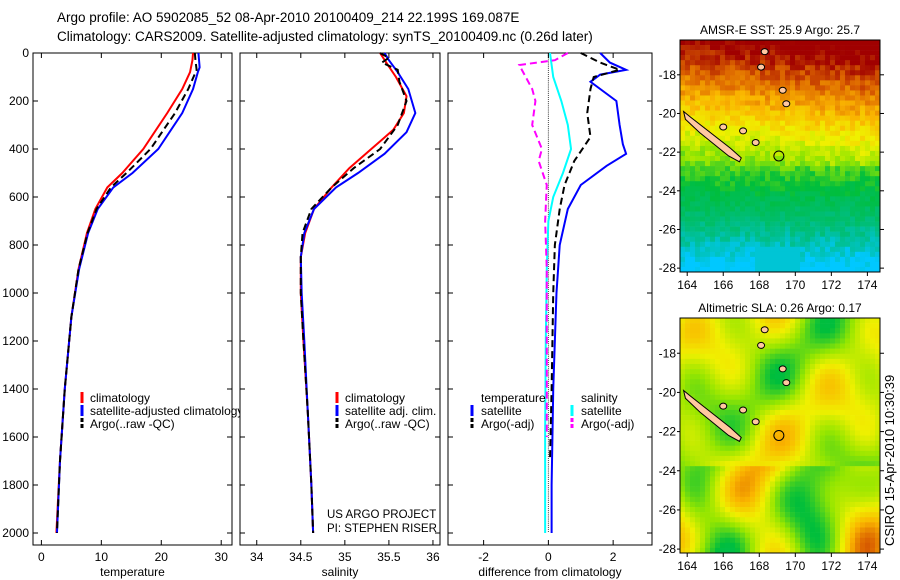 The height and width of the screenshot is (580, 900). What do you see at coordinates (889, 460) in the screenshot?
I see `credit-label: CSIRO 15-Apr-2010 10:30:39` at bounding box center [889, 460].